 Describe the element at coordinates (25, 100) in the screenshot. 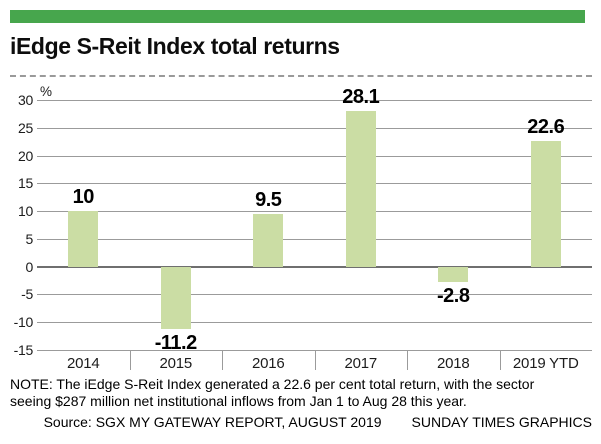

I see `y-axis-tick-label: 30` at that location.